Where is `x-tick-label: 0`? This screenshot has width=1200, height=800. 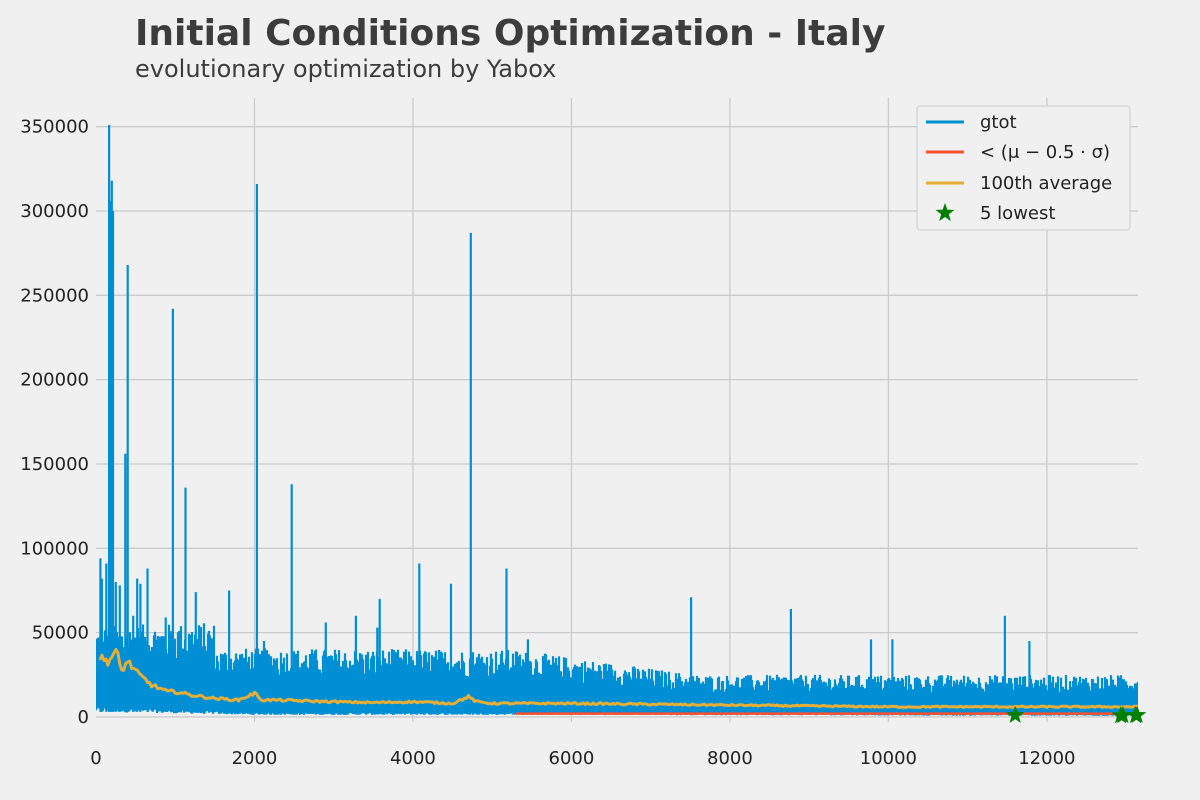
x-tick-label: 0 is located at coordinates (95, 758).